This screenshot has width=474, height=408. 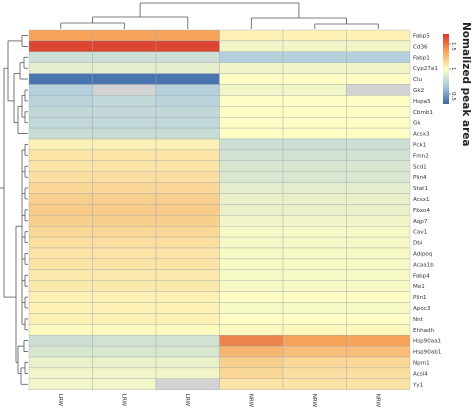 What do you see at coordinates (421, 276) in the screenshot?
I see `row-label: Fabp4` at bounding box center [421, 276].